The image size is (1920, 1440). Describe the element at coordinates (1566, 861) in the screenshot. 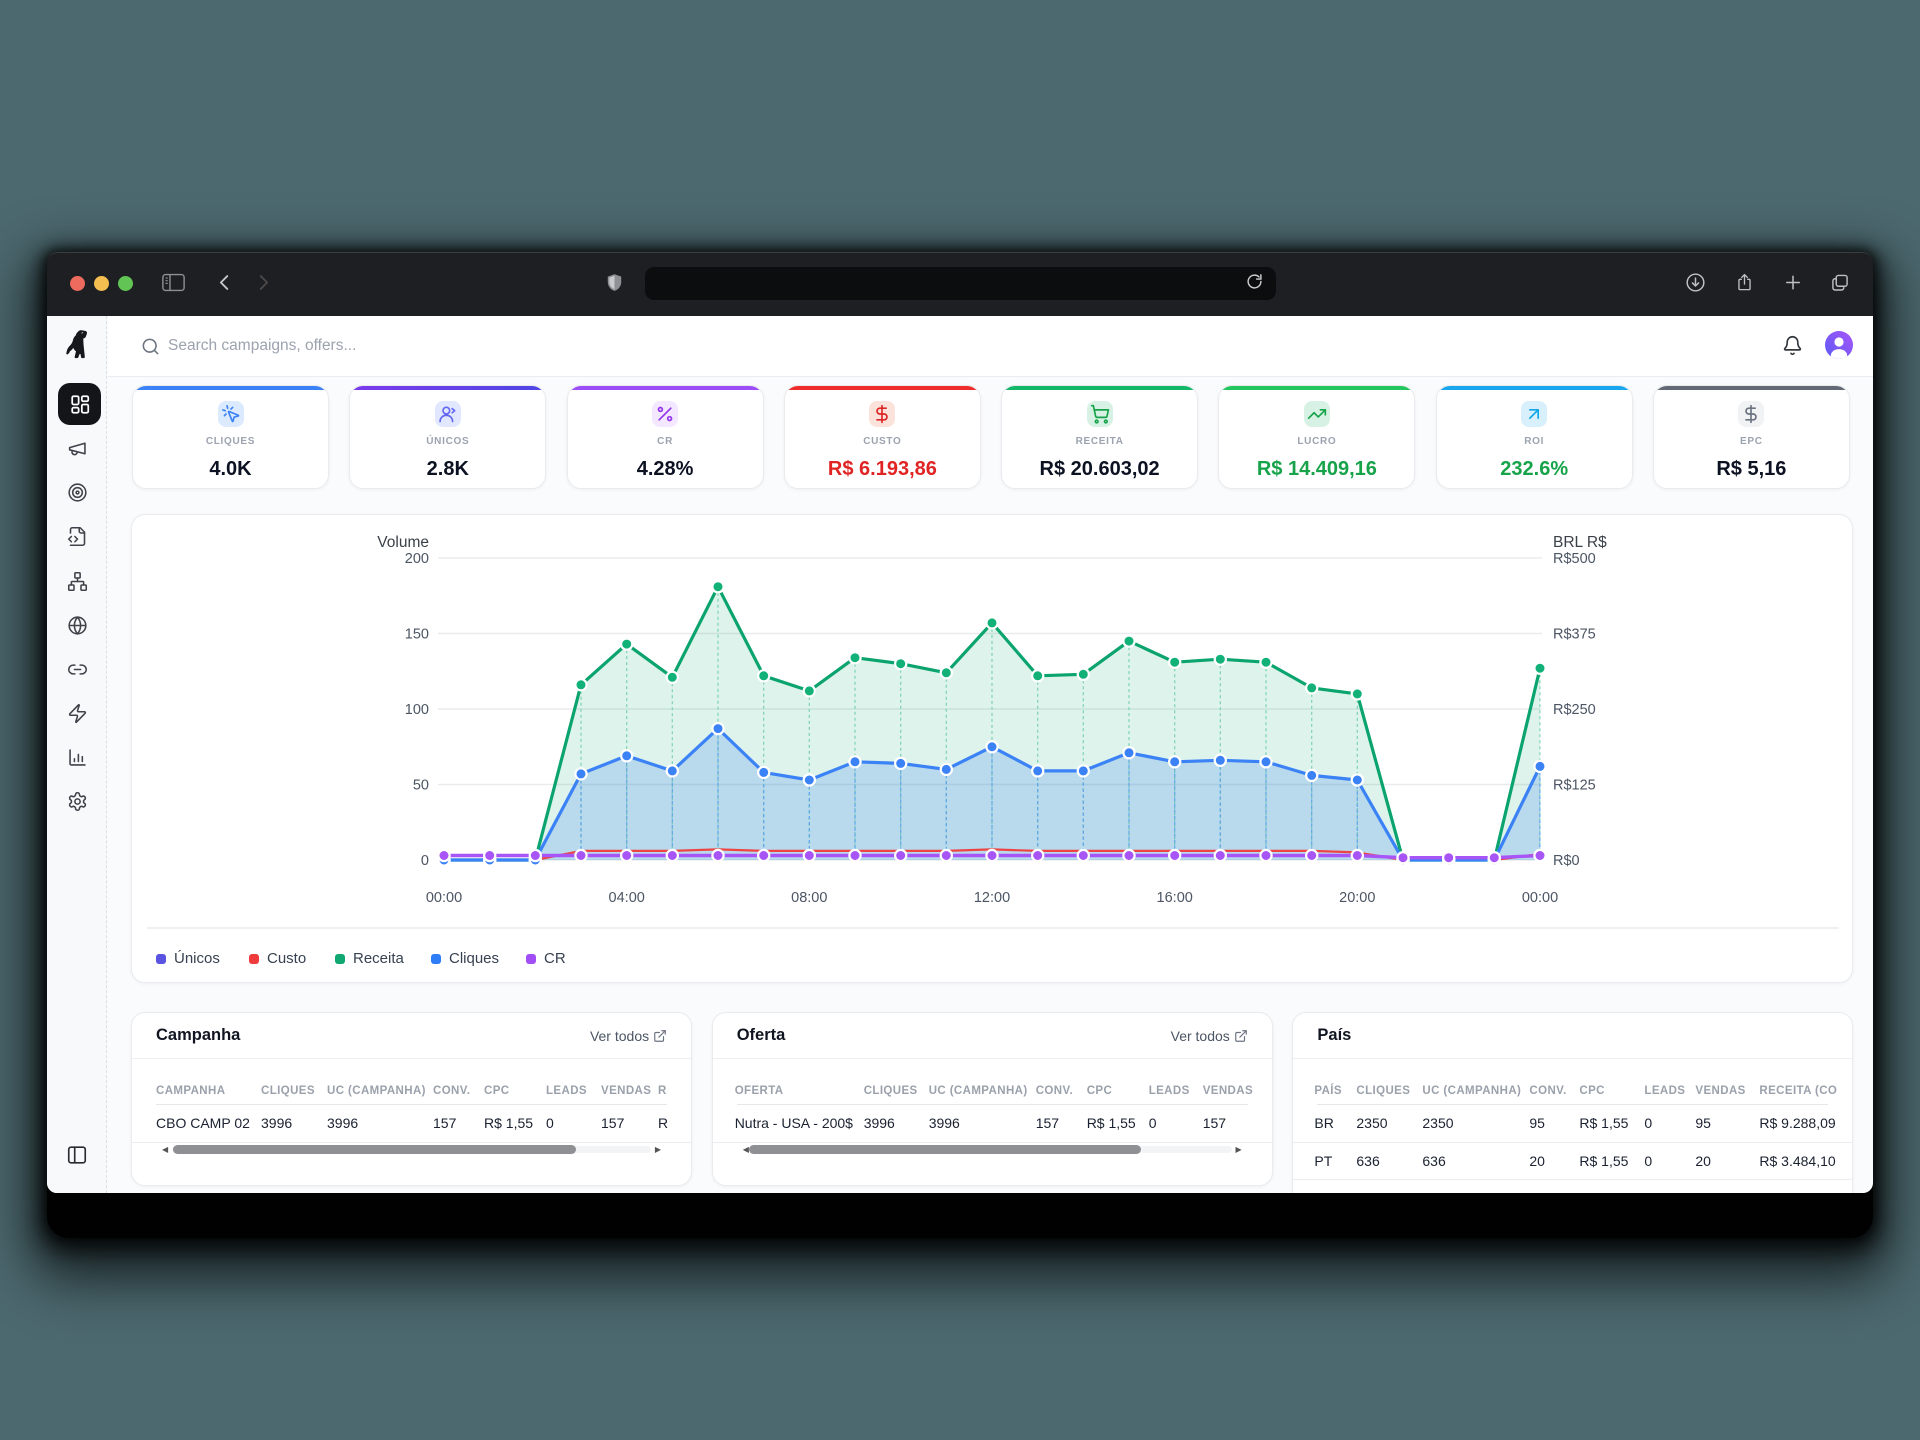

I see `svg-text: R$0` at that location.